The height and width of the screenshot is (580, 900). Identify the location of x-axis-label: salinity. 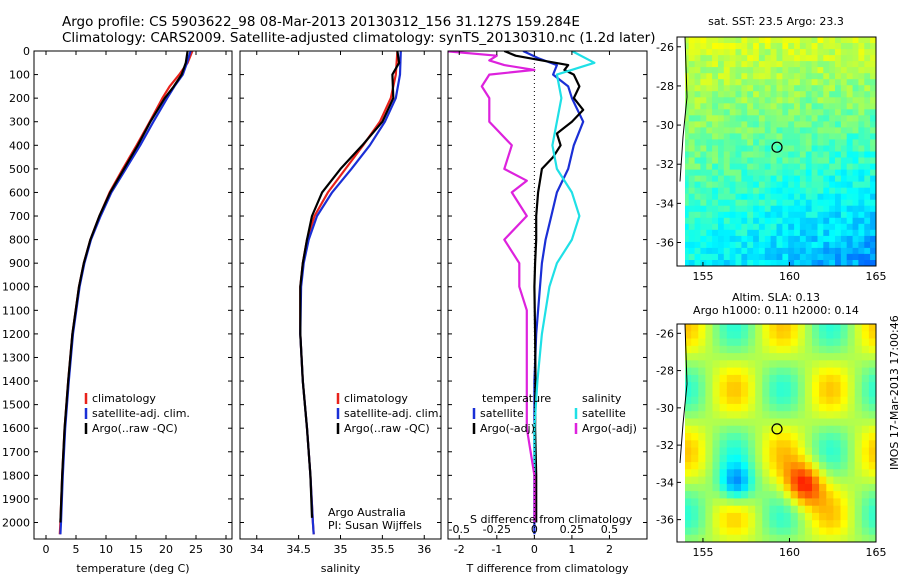
(341, 568).